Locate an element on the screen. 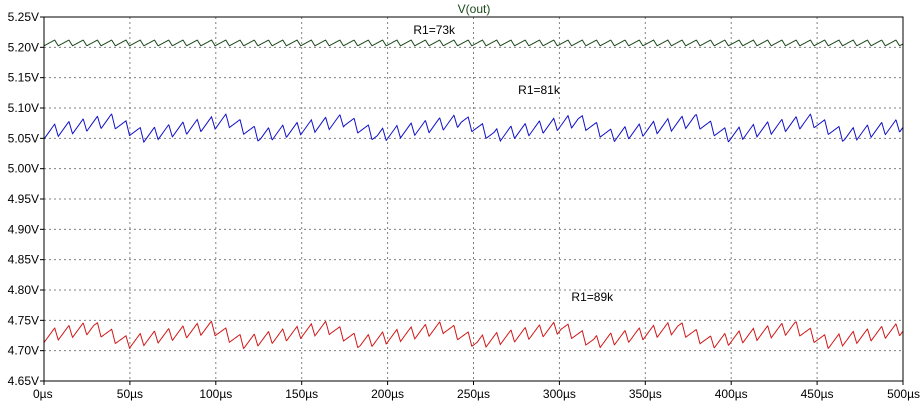 This screenshot has height=407, width=924. x-tick-label: 500µs is located at coordinates (903, 394).